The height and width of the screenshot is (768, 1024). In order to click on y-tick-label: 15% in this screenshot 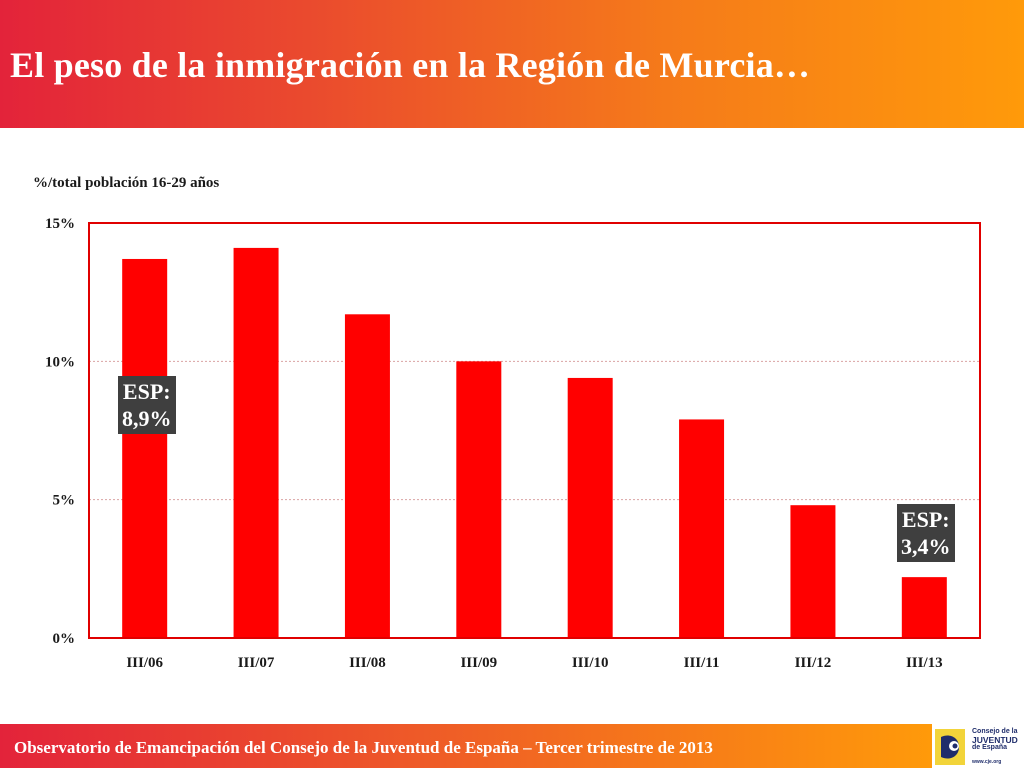, I will do `click(60, 224)`.